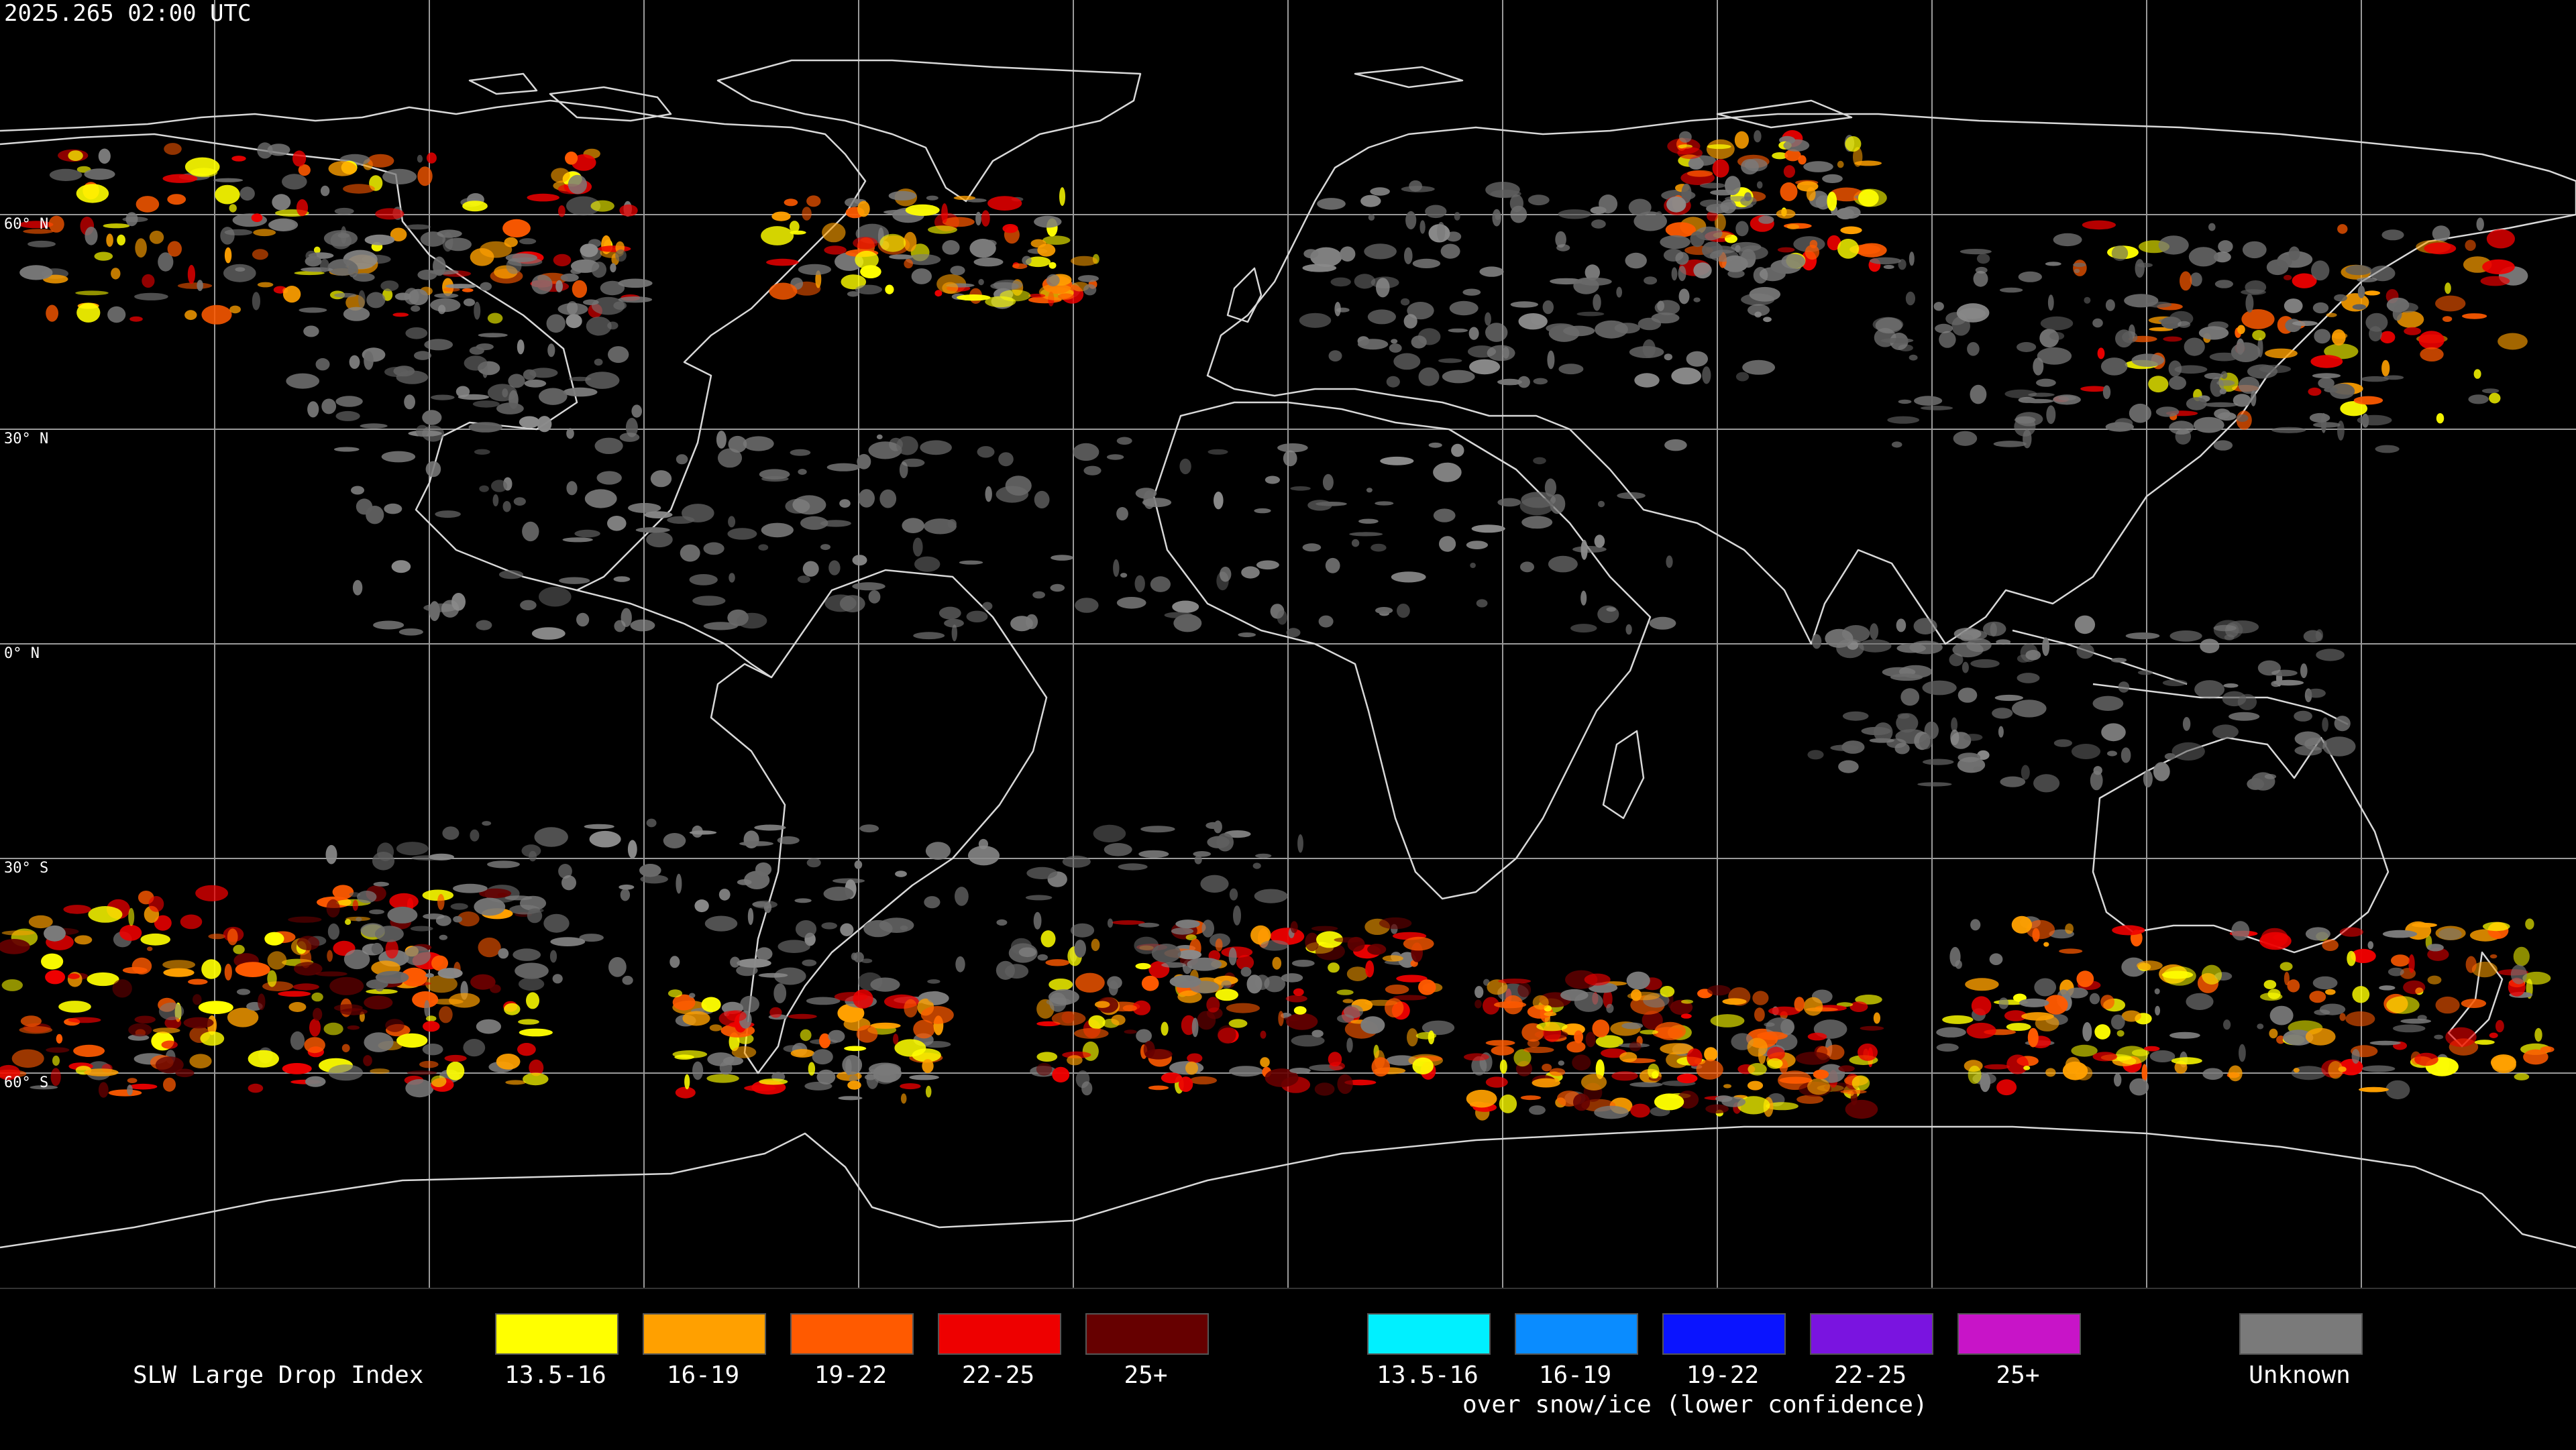 The height and width of the screenshot is (1450, 2576). What do you see at coordinates (128, 13) in the screenshot?
I see `timestamp: 2025.265 02:00 UTC` at bounding box center [128, 13].